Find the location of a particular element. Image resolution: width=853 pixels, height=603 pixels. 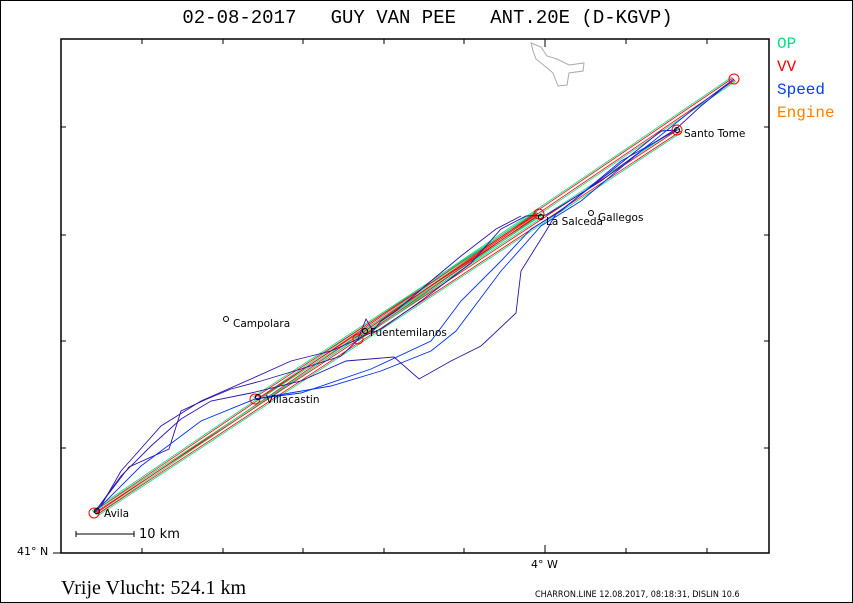

town-label: La Salceda is located at coordinates (574, 222).